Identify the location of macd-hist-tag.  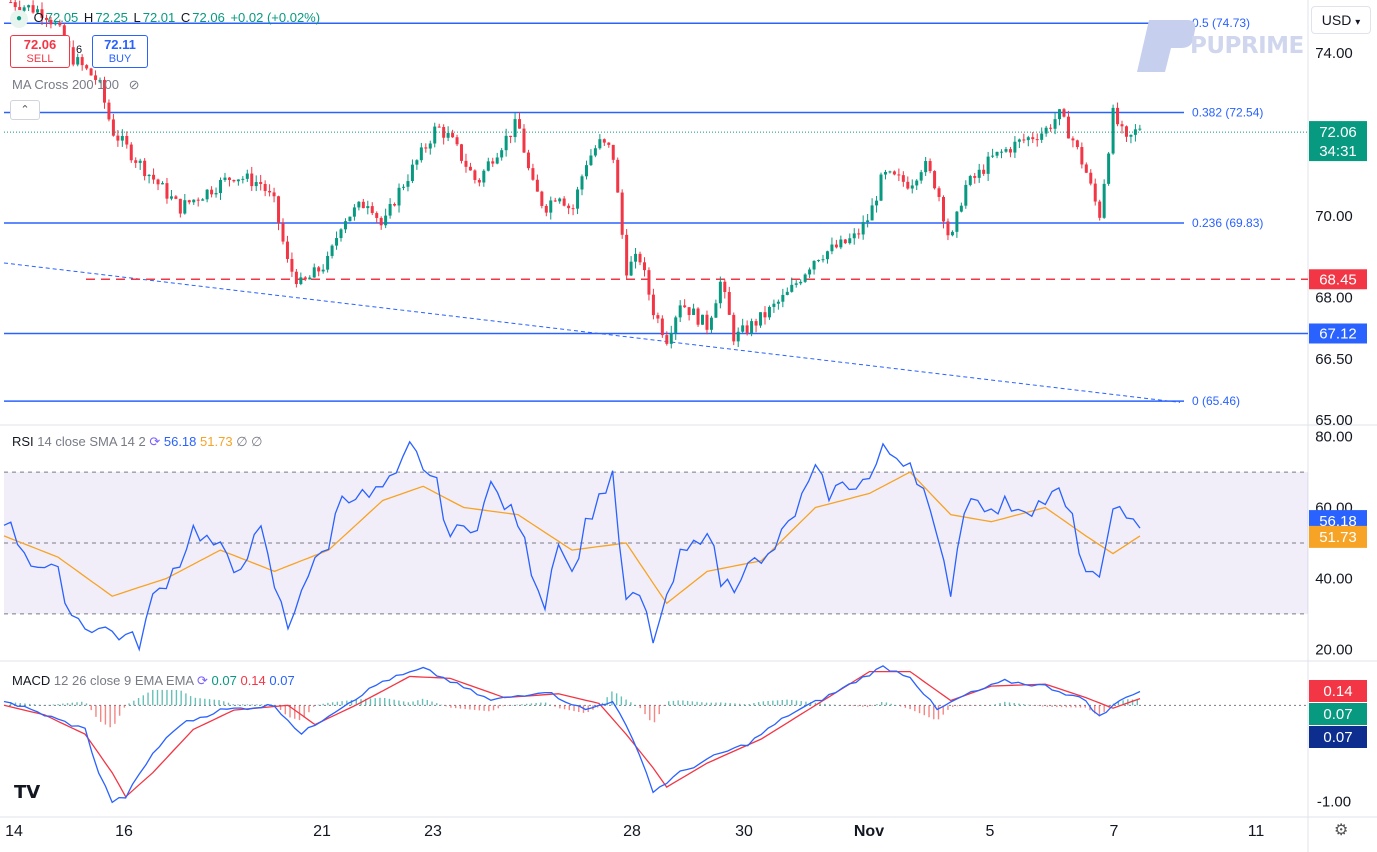
(1338, 714).